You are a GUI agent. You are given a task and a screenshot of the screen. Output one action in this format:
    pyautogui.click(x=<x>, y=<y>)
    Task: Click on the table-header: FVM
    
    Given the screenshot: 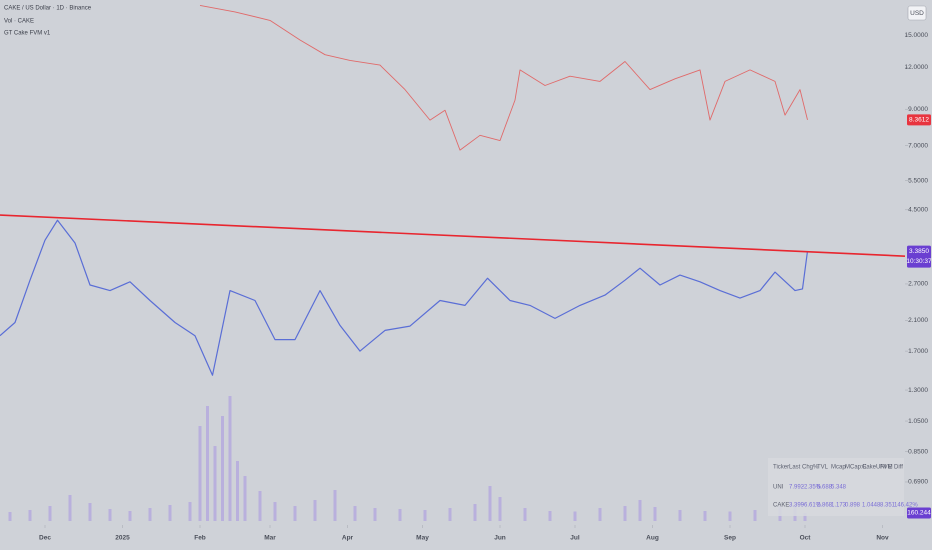 What is the action you would take?
    pyautogui.click(x=886, y=468)
    